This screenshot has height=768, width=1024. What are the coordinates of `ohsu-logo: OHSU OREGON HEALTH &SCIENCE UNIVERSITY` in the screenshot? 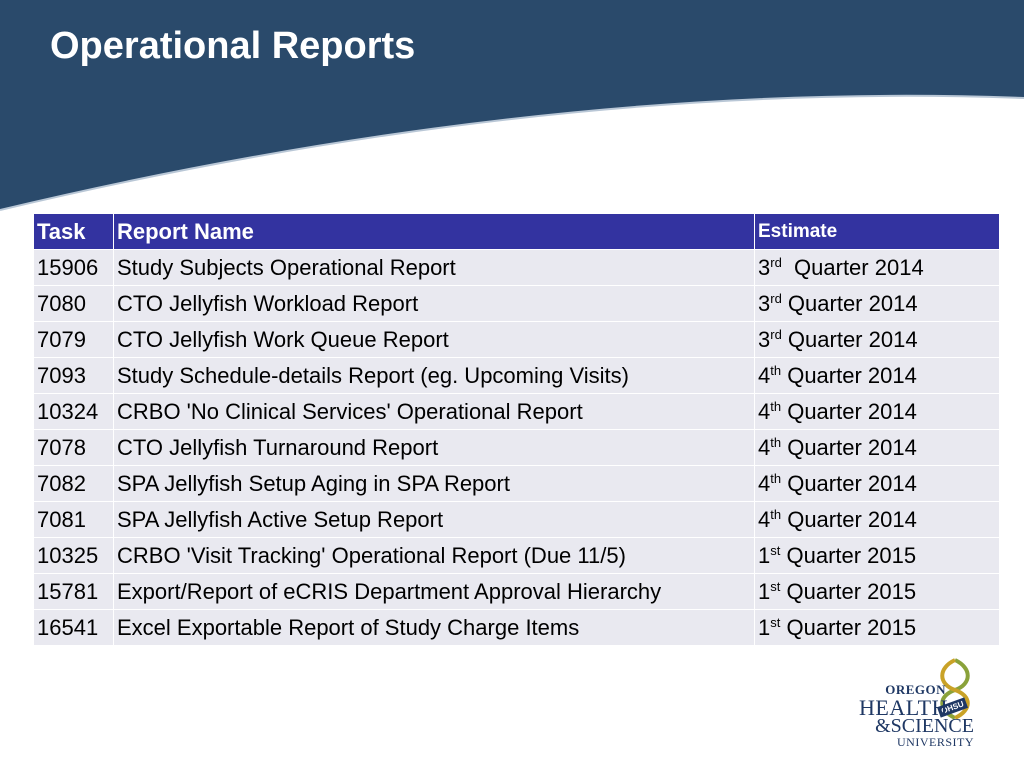 It's located at (912, 704).